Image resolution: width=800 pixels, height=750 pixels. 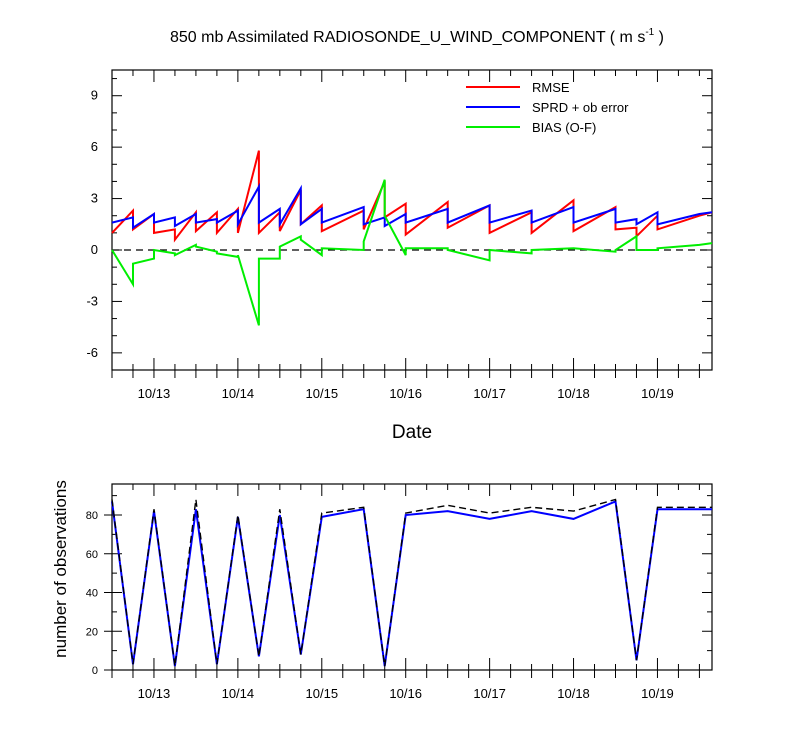 What do you see at coordinates (489, 393) in the screenshot?
I see `top-xtick-label: 10/17` at bounding box center [489, 393].